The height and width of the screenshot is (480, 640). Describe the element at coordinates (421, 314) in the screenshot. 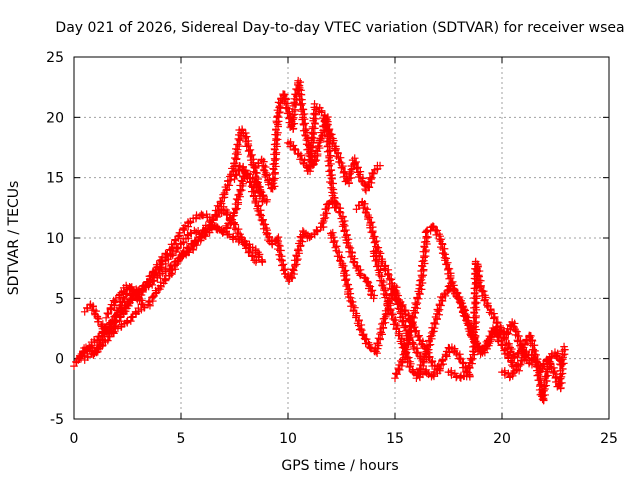

I see `series-sat-k` at that location.